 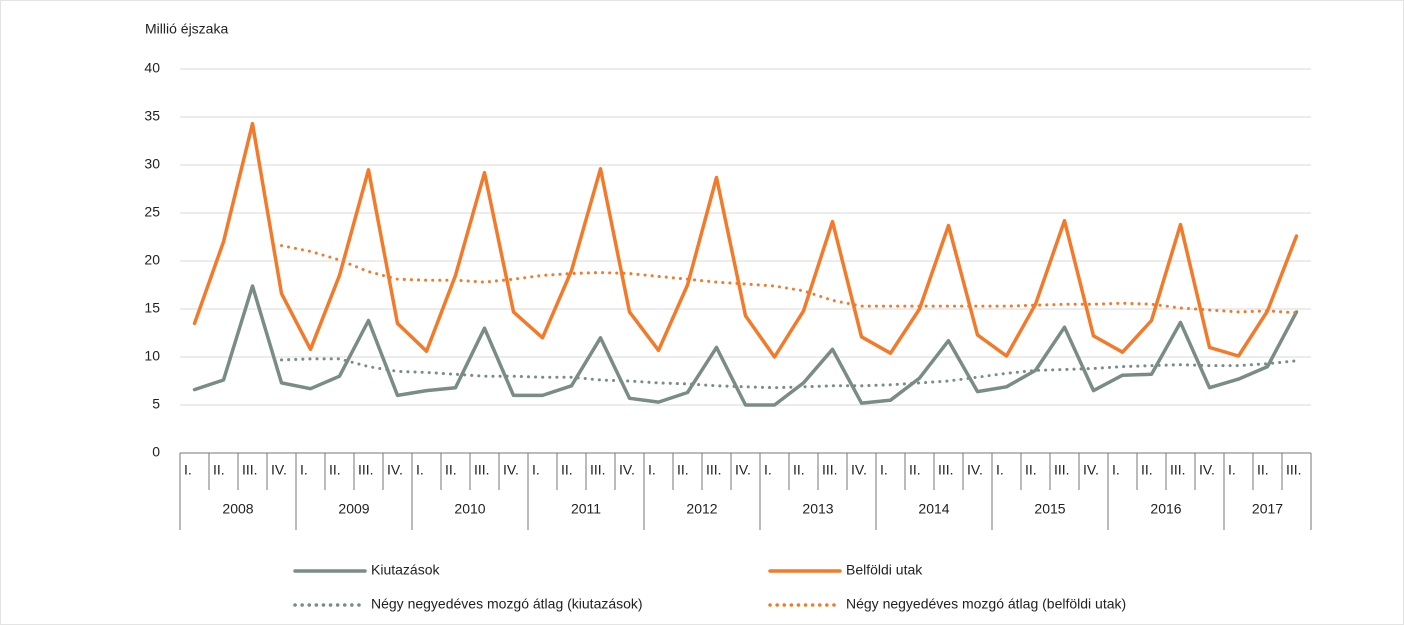 I want to click on group-label: 2008, so click(x=237, y=509).